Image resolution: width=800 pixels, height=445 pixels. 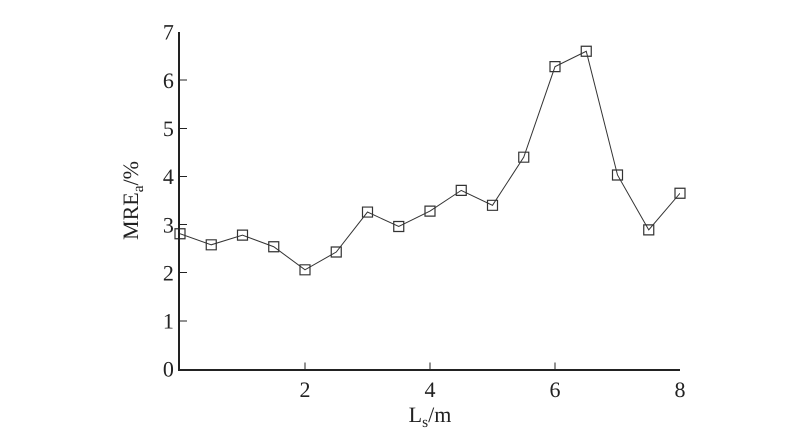 I want to click on y-tick-label: 5, so click(x=168, y=128).